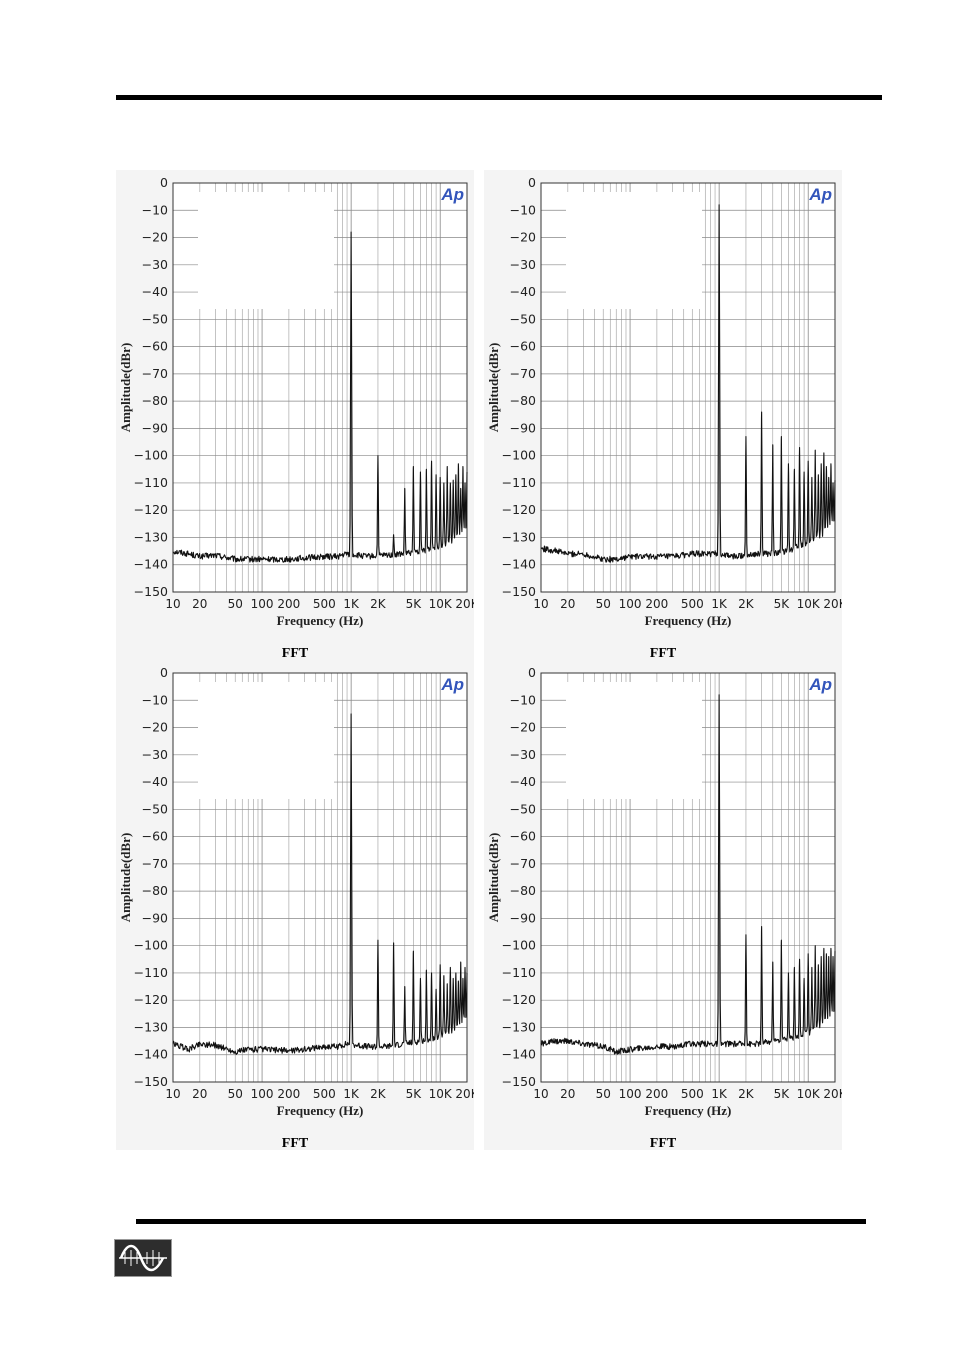 This screenshot has height=1350, width=954. What do you see at coordinates (820, 684) in the screenshot?
I see `ap-logo: Ap` at bounding box center [820, 684].